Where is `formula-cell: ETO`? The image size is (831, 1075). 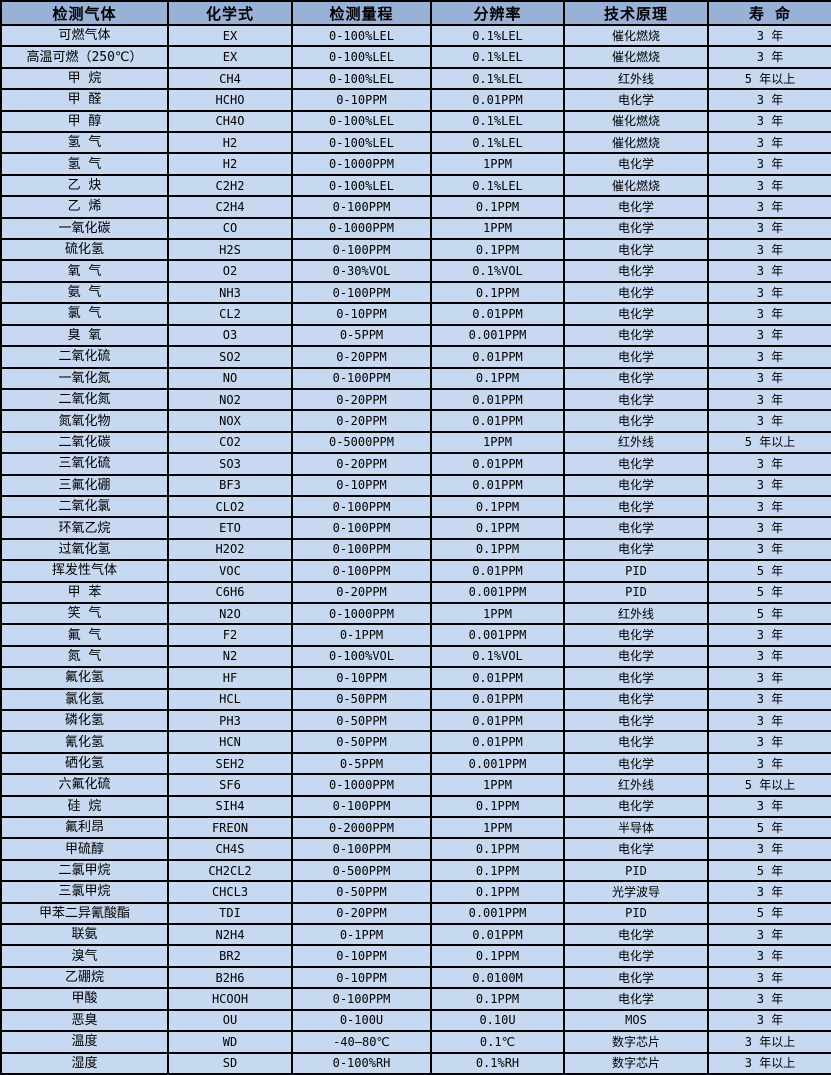
formula-cell: ETO is located at coordinates (230, 528).